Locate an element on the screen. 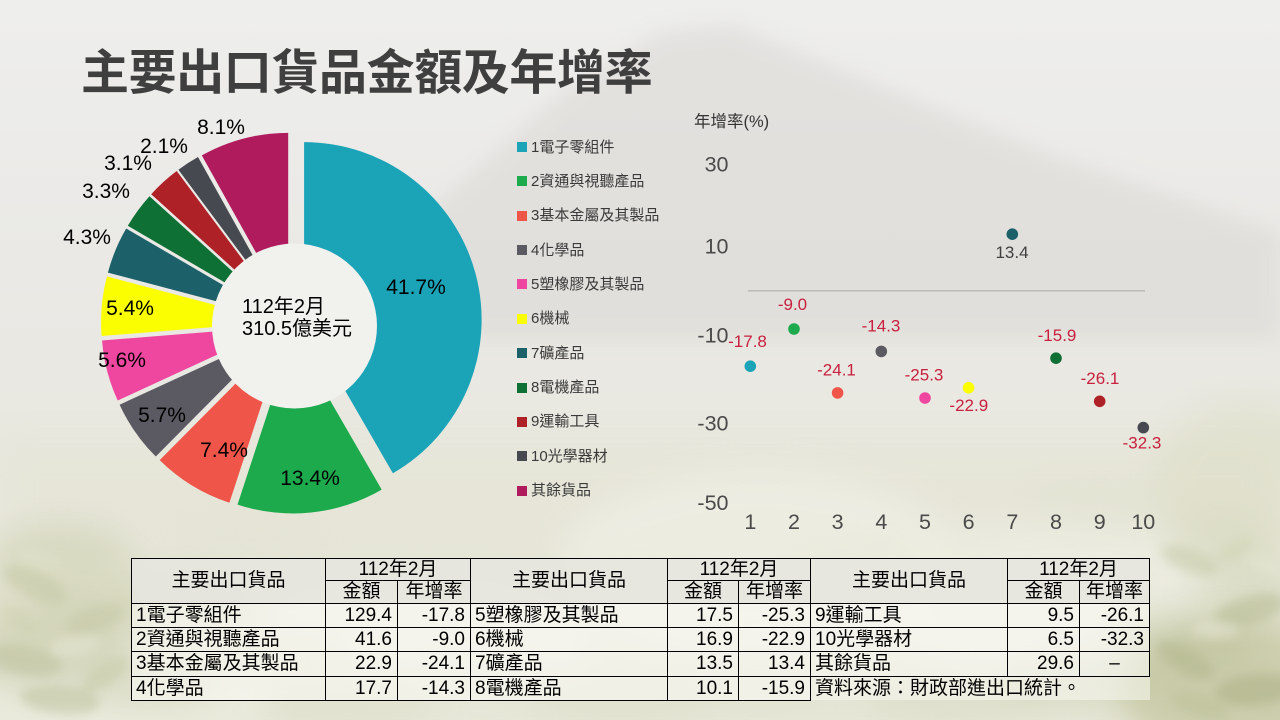 This screenshot has height=720, width=1280. svg-text: -32.3 is located at coordinates (1142, 443).